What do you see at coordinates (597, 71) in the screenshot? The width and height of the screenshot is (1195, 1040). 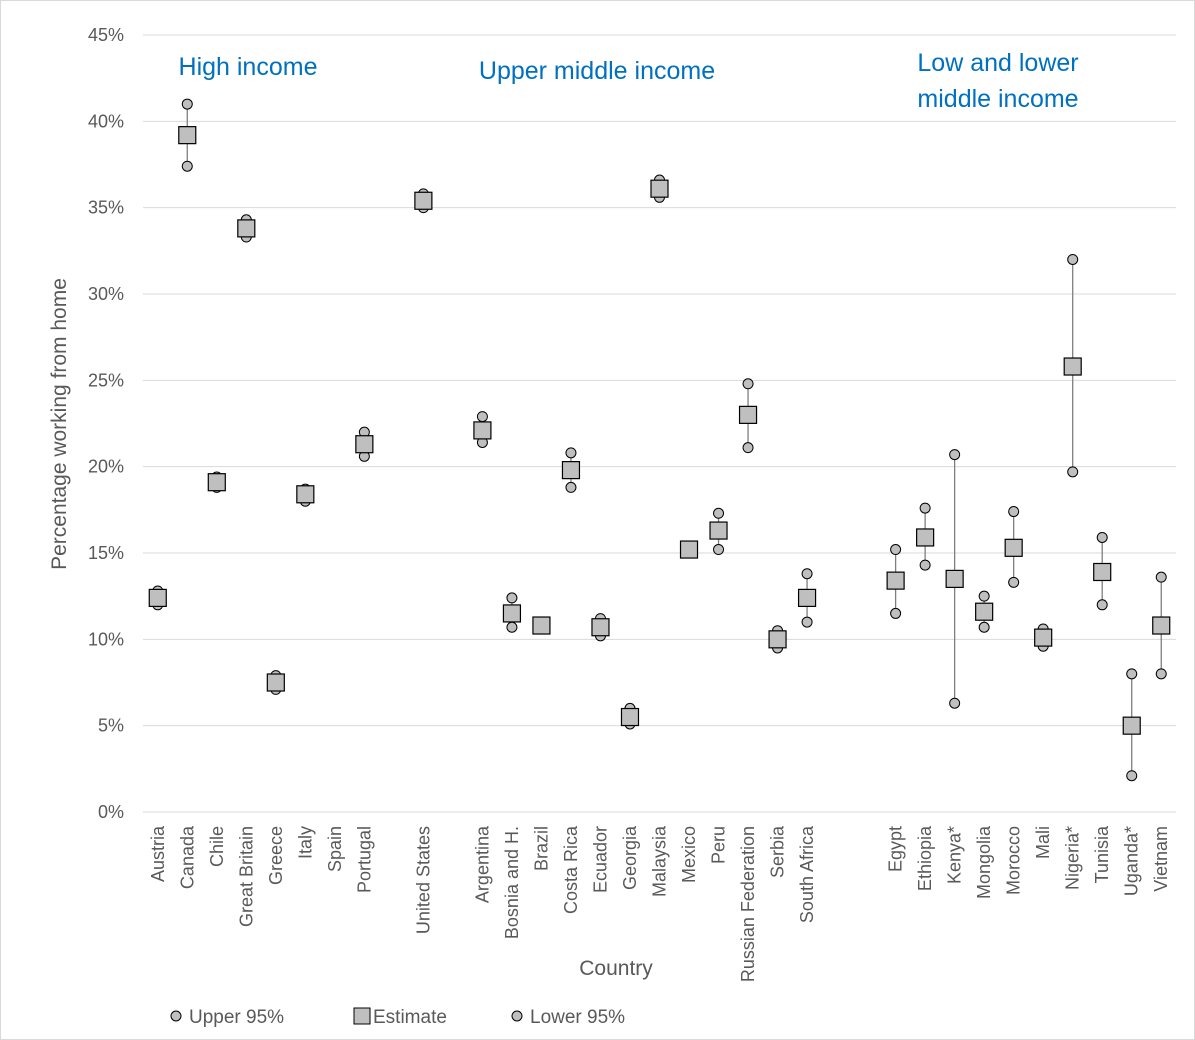 I see `group-label-upper-middle-income: Upper middle income` at bounding box center [597, 71].